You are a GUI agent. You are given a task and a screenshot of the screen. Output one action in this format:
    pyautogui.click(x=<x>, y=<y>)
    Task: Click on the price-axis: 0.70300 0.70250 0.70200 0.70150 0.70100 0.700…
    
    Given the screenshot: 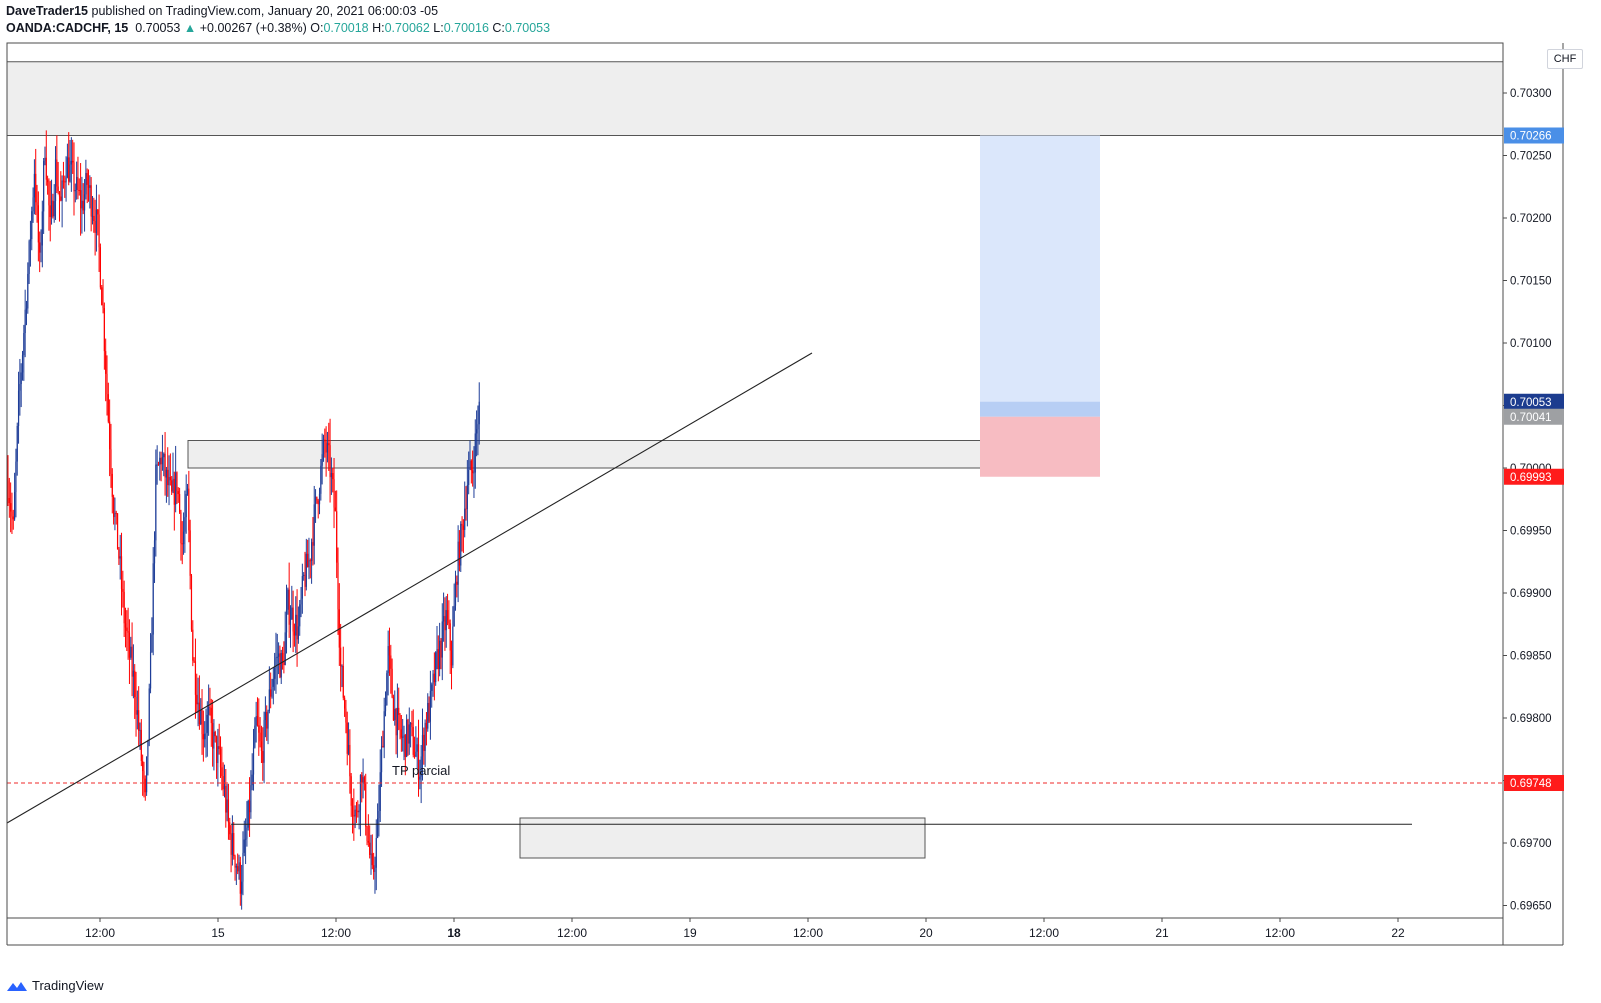 What is the action you would take?
    pyautogui.click(x=1533, y=500)
    